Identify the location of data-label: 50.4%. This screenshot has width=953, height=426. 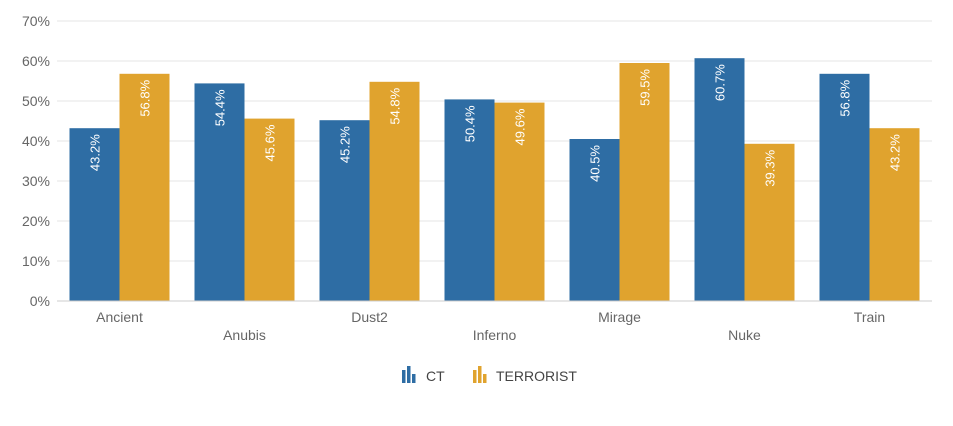
(470, 123).